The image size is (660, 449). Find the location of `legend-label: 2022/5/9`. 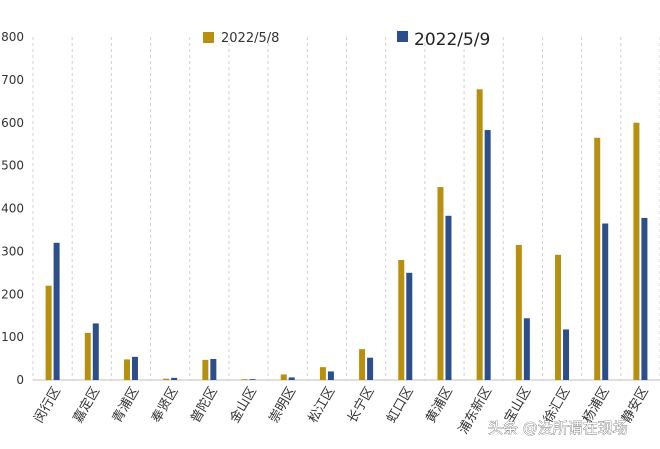

legend-label: 2022/5/9 is located at coordinates (452, 40).